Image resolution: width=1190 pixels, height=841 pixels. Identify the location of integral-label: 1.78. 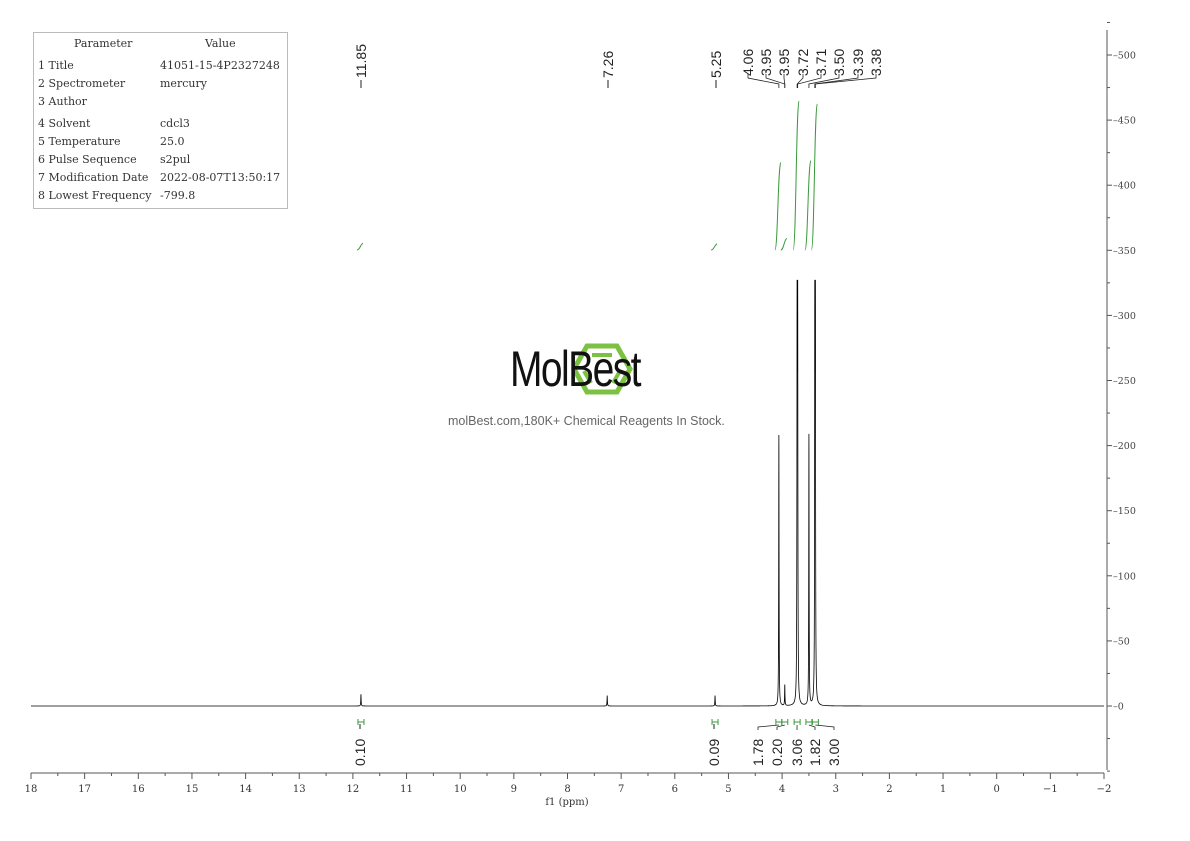
(758, 752).